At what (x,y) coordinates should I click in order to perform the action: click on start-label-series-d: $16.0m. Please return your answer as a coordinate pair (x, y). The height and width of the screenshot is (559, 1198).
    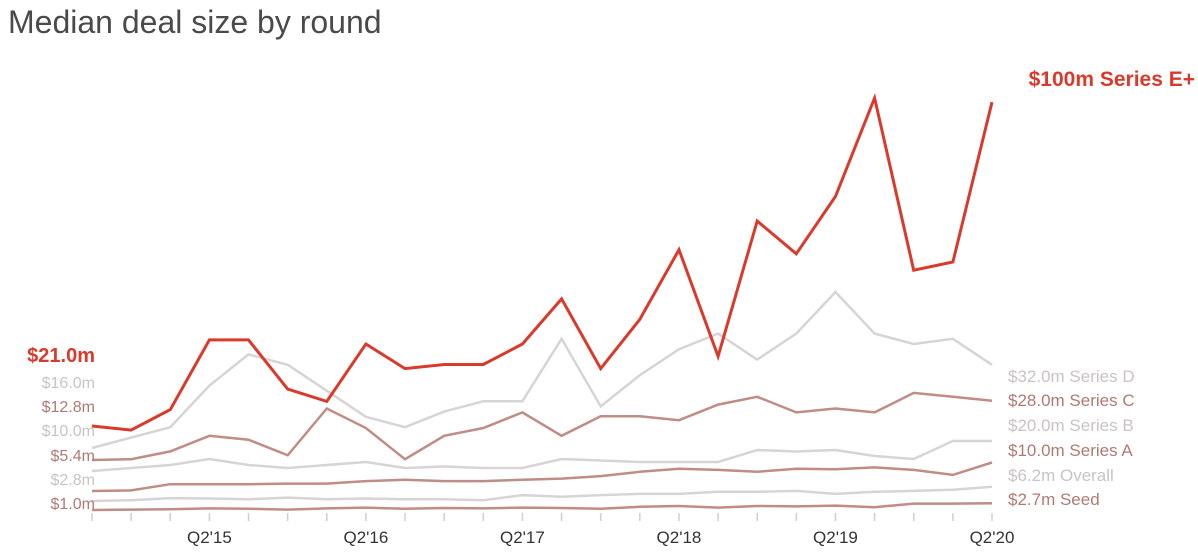
    Looking at the image, I should click on (68, 383).